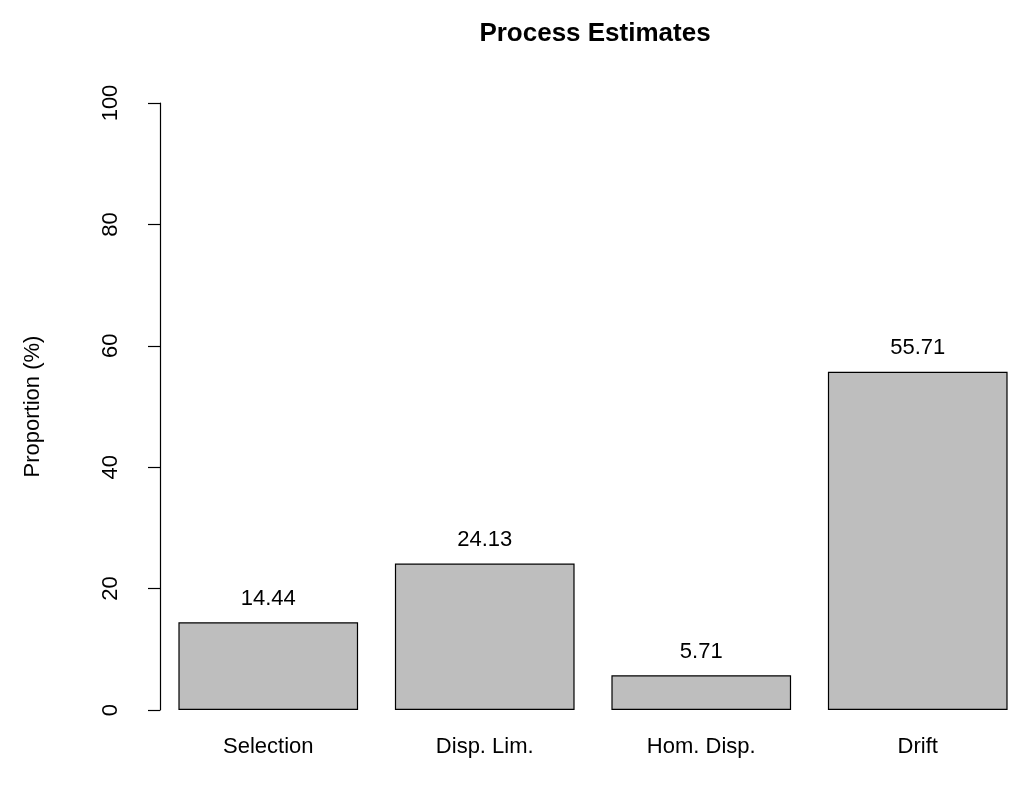  What do you see at coordinates (109, 346) in the screenshot?
I see `y-tick-label: 60` at bounding box center [109, 346].